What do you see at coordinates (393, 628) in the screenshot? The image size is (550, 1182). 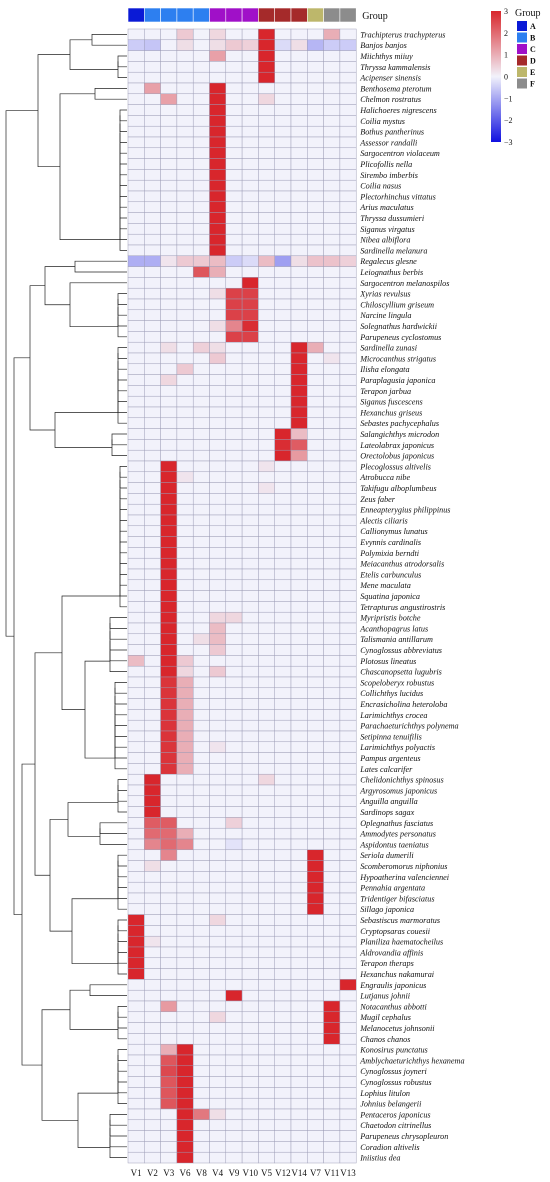 I see `row-label: Acanthopagrus latus` at bounding box center [393, 628].